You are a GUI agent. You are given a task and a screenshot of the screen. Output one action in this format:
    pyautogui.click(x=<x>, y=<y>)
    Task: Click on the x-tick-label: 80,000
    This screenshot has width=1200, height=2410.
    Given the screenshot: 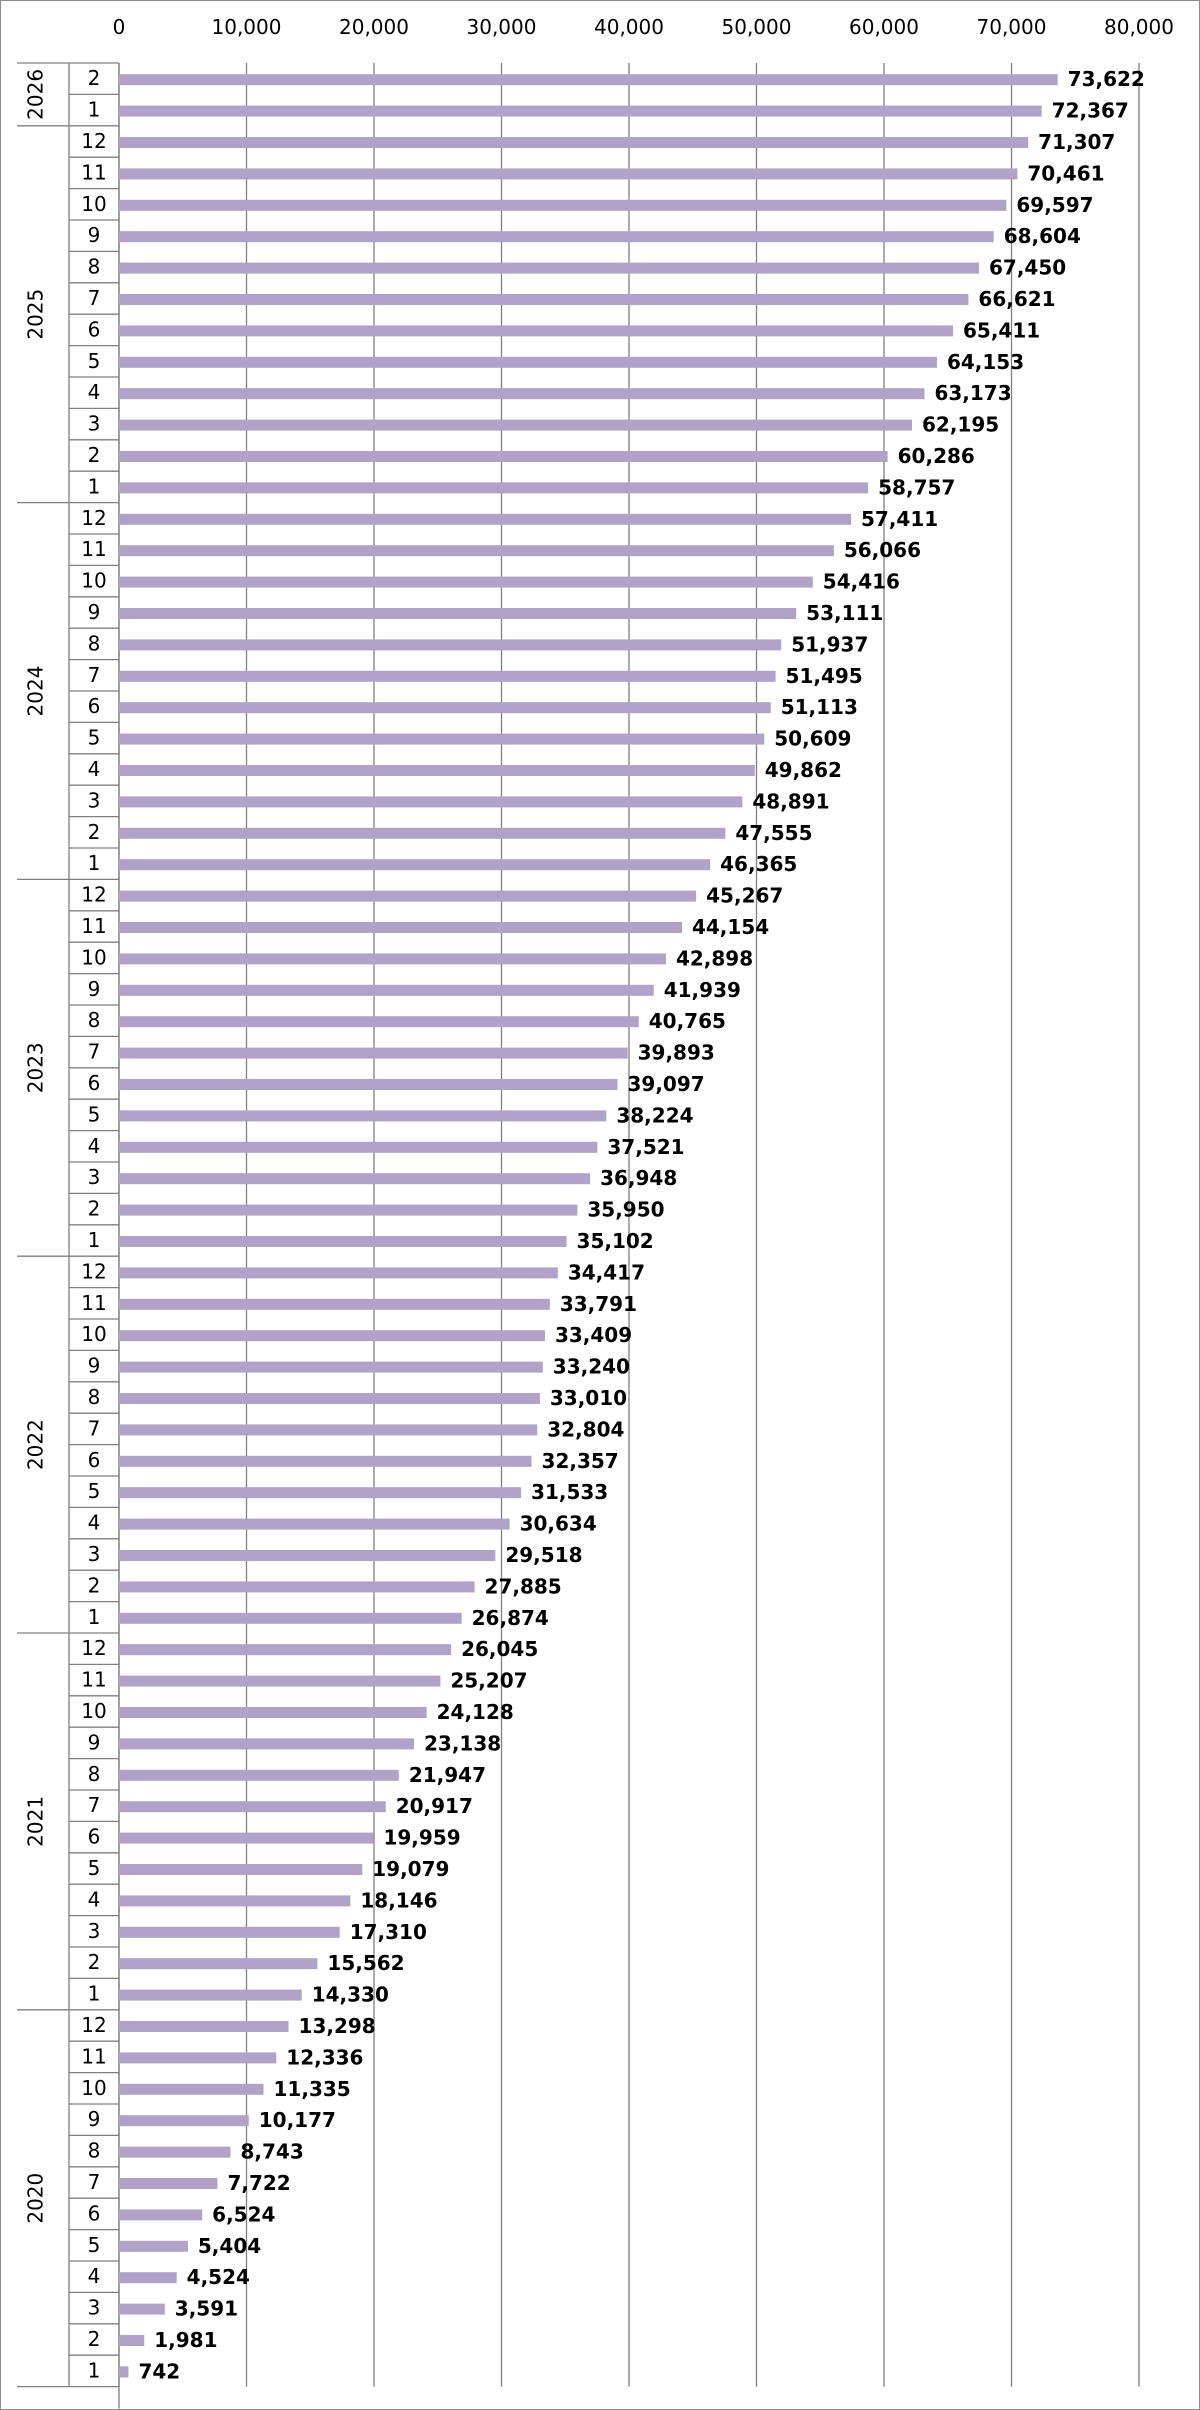 What is the action you would take?
    pyautogui.click(x=1139, y=27)
    